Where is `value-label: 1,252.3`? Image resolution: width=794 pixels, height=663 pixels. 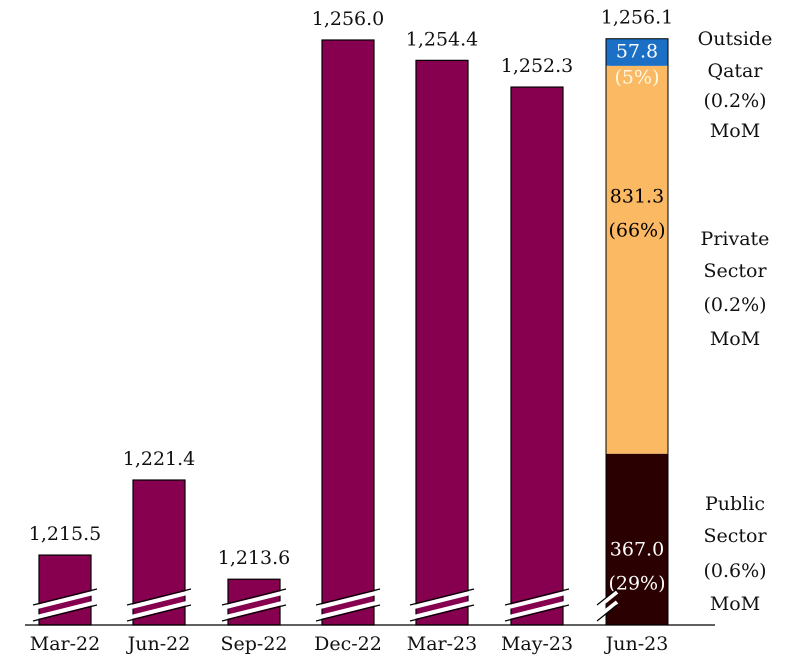
value-label: 1,252.3 is located at coordinates (537, 66).